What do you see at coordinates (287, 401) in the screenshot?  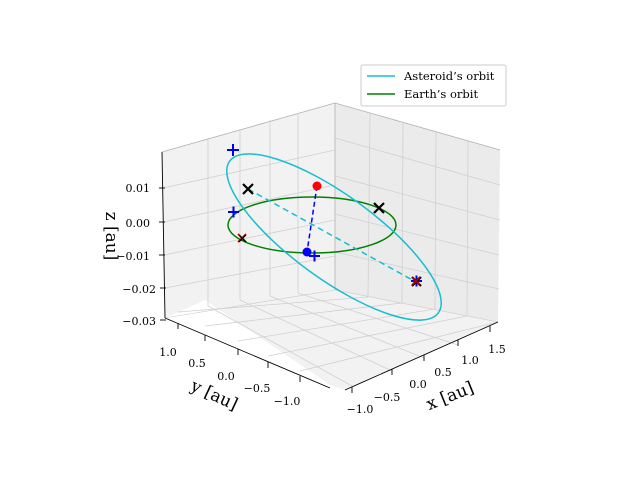 I see `y-tick-label: −1.0` at bounding box center [287, 401].